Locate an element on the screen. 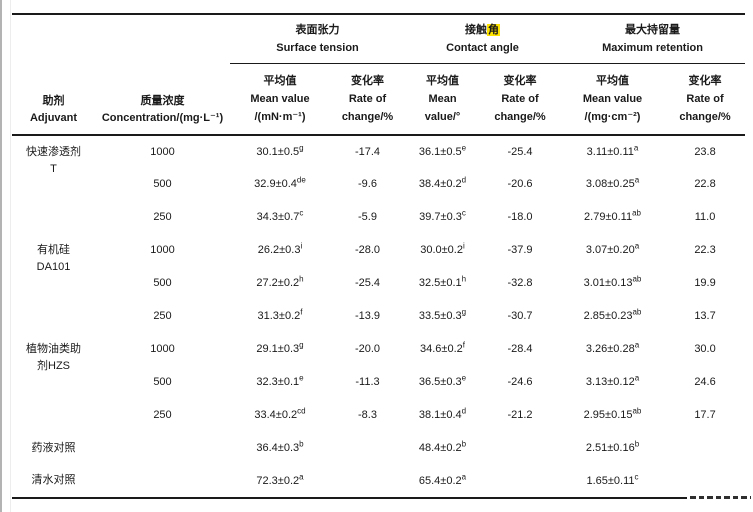 The height and width of the screenshot is (512, 753). surface-tension-rate-header-line: Rate of is located at coordinates (367, 98).